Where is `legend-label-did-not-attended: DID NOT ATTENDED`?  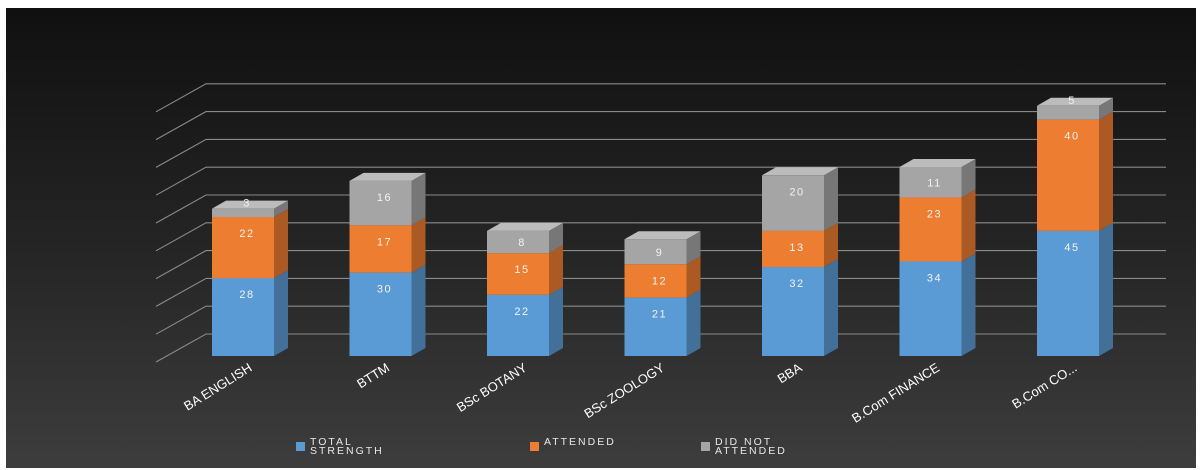 legend-label-did-not-attended: DID NOT ATTENDED is located at coordinates (751, 446).